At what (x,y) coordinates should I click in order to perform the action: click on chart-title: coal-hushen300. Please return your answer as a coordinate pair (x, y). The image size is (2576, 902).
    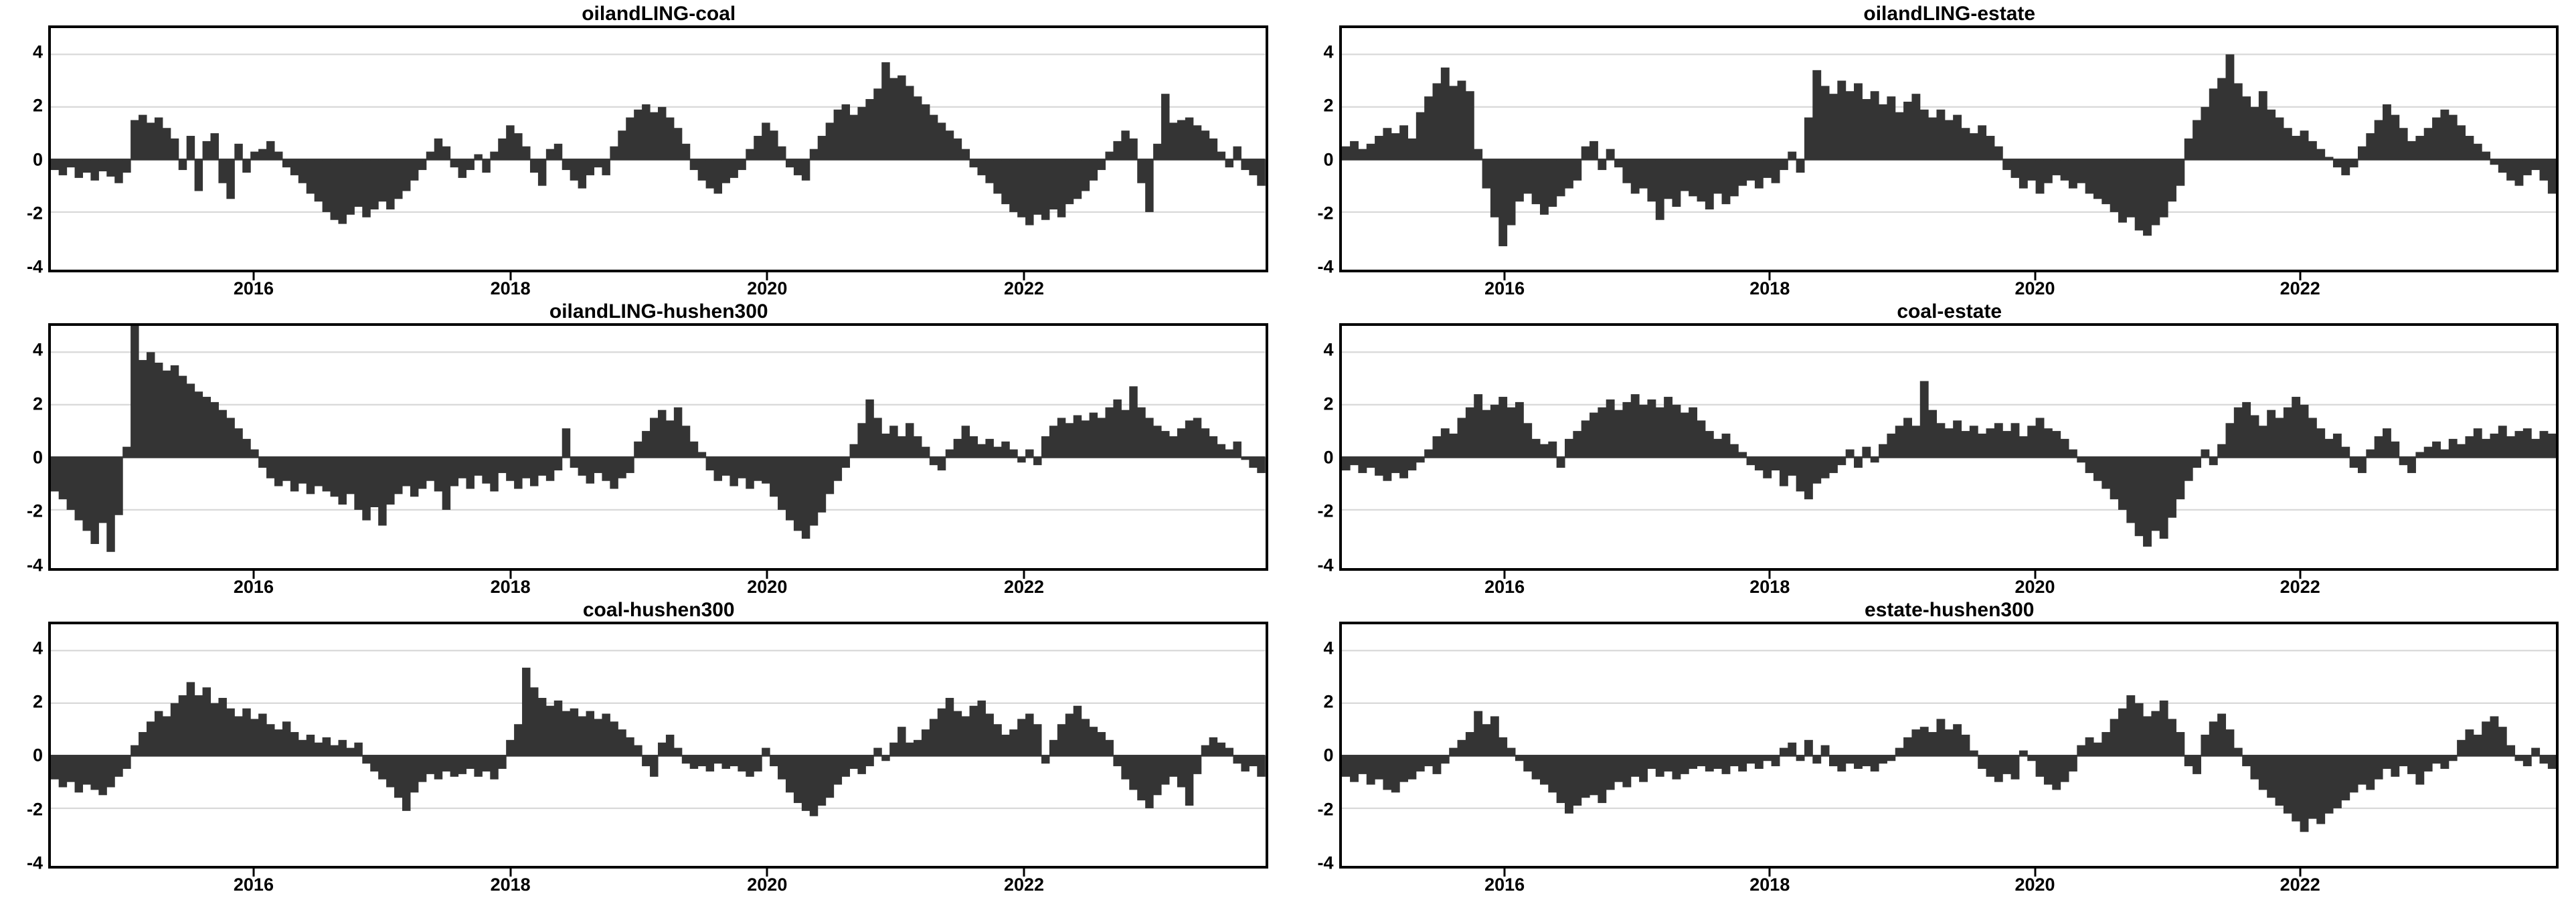
    Looking at the image, I should click on (658, 609).